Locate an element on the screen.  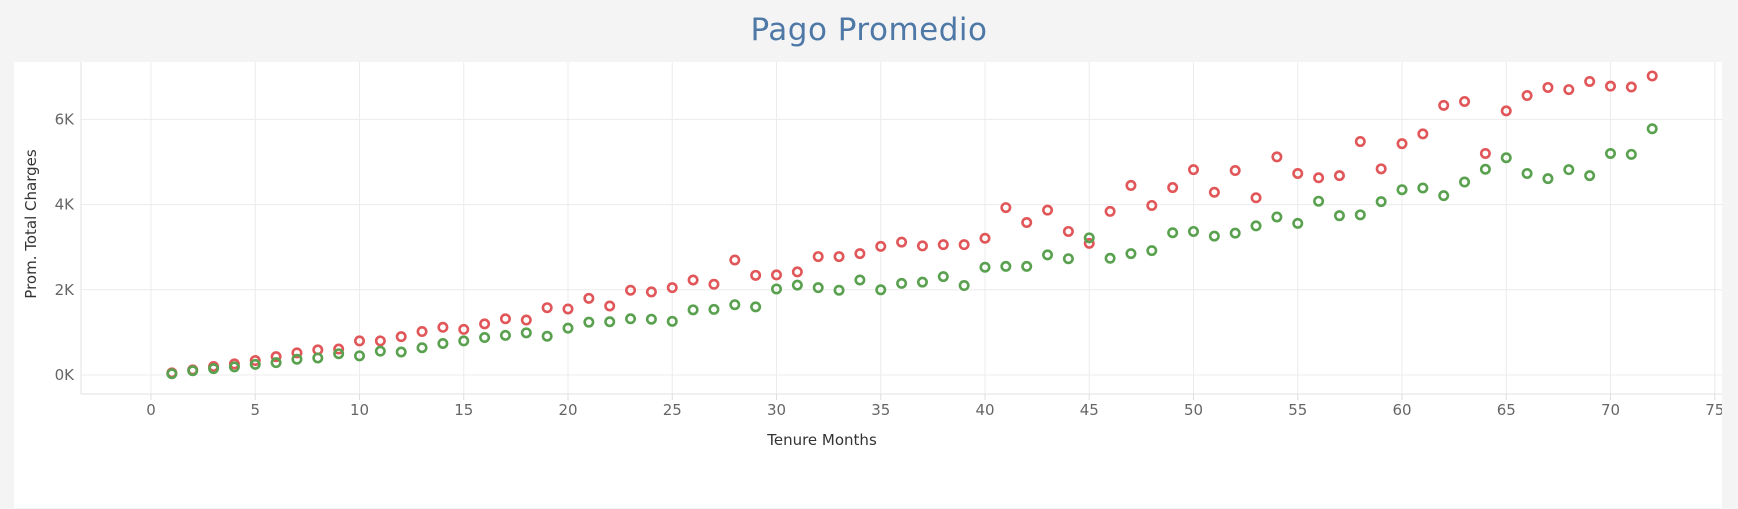
y-tick-label: 2K is located at coordinates (65, 290).